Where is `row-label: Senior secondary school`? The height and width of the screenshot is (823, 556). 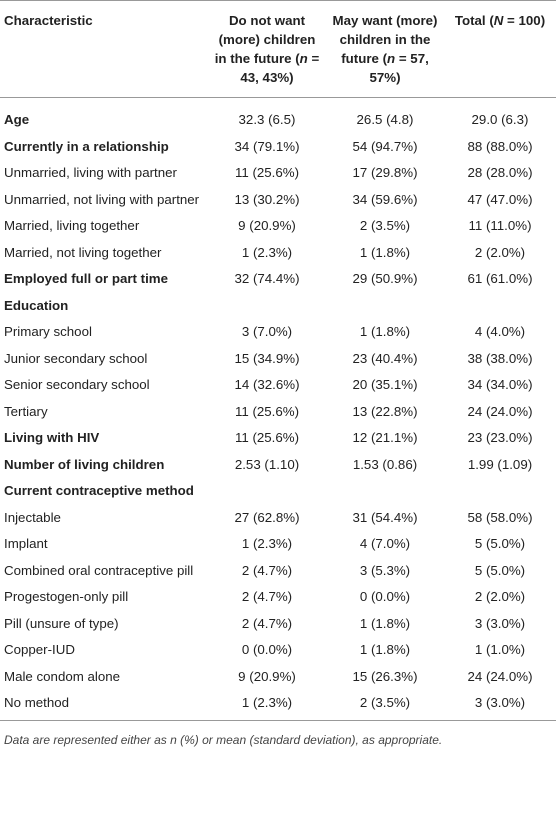 row-label: Senior secondary school is located at coordinates (77, 384).